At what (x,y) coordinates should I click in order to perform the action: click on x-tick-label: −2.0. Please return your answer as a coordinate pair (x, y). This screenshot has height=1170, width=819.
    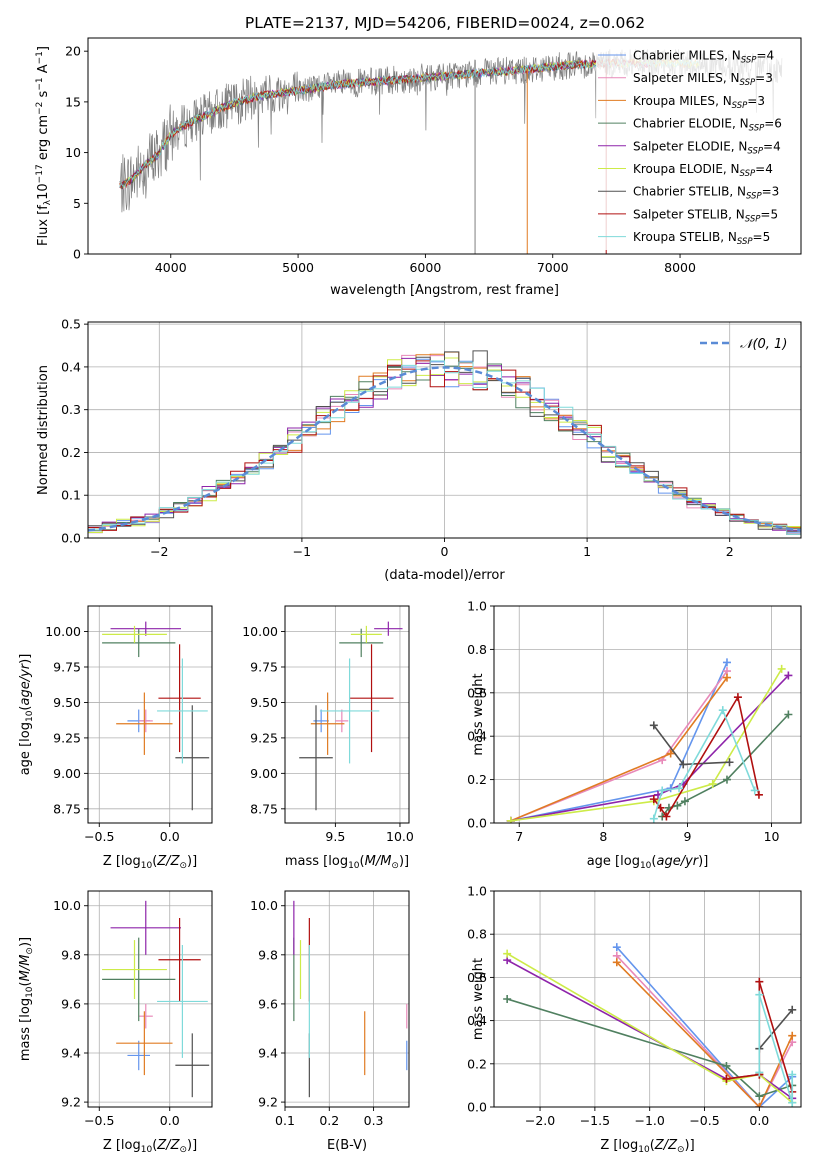
    Looking at the image, I should click on (540, 1120).